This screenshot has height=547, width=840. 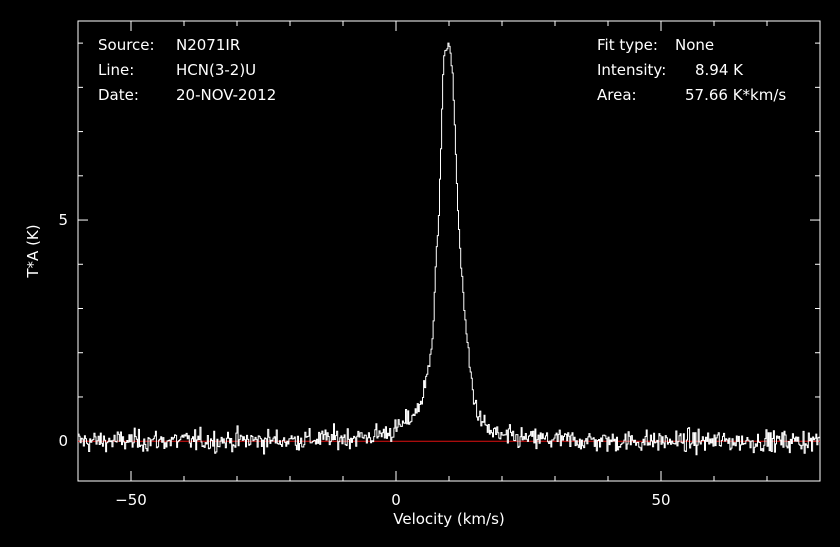 I want to click on fit-type-label: Fit type:, so click(x=627, y=45).